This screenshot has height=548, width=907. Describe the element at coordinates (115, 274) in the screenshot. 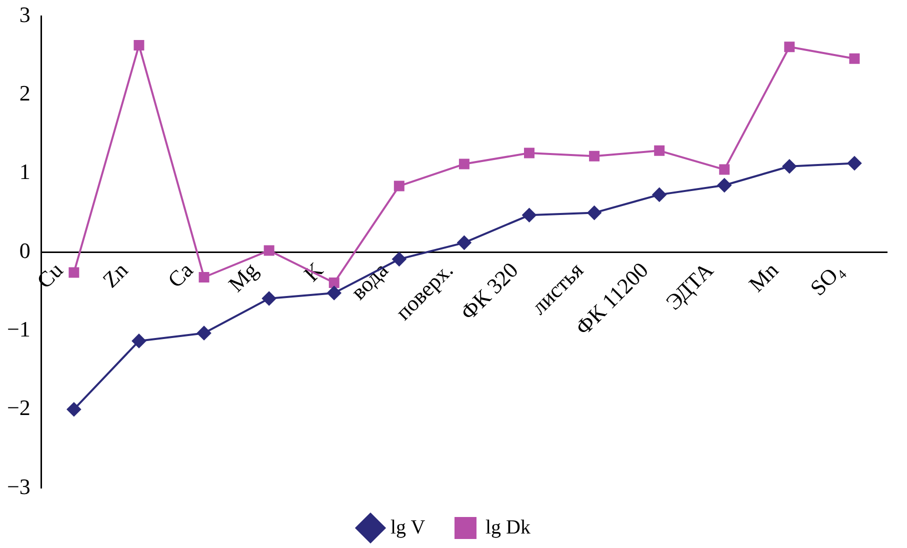

I see `x-tick-label: Zn` at that location.